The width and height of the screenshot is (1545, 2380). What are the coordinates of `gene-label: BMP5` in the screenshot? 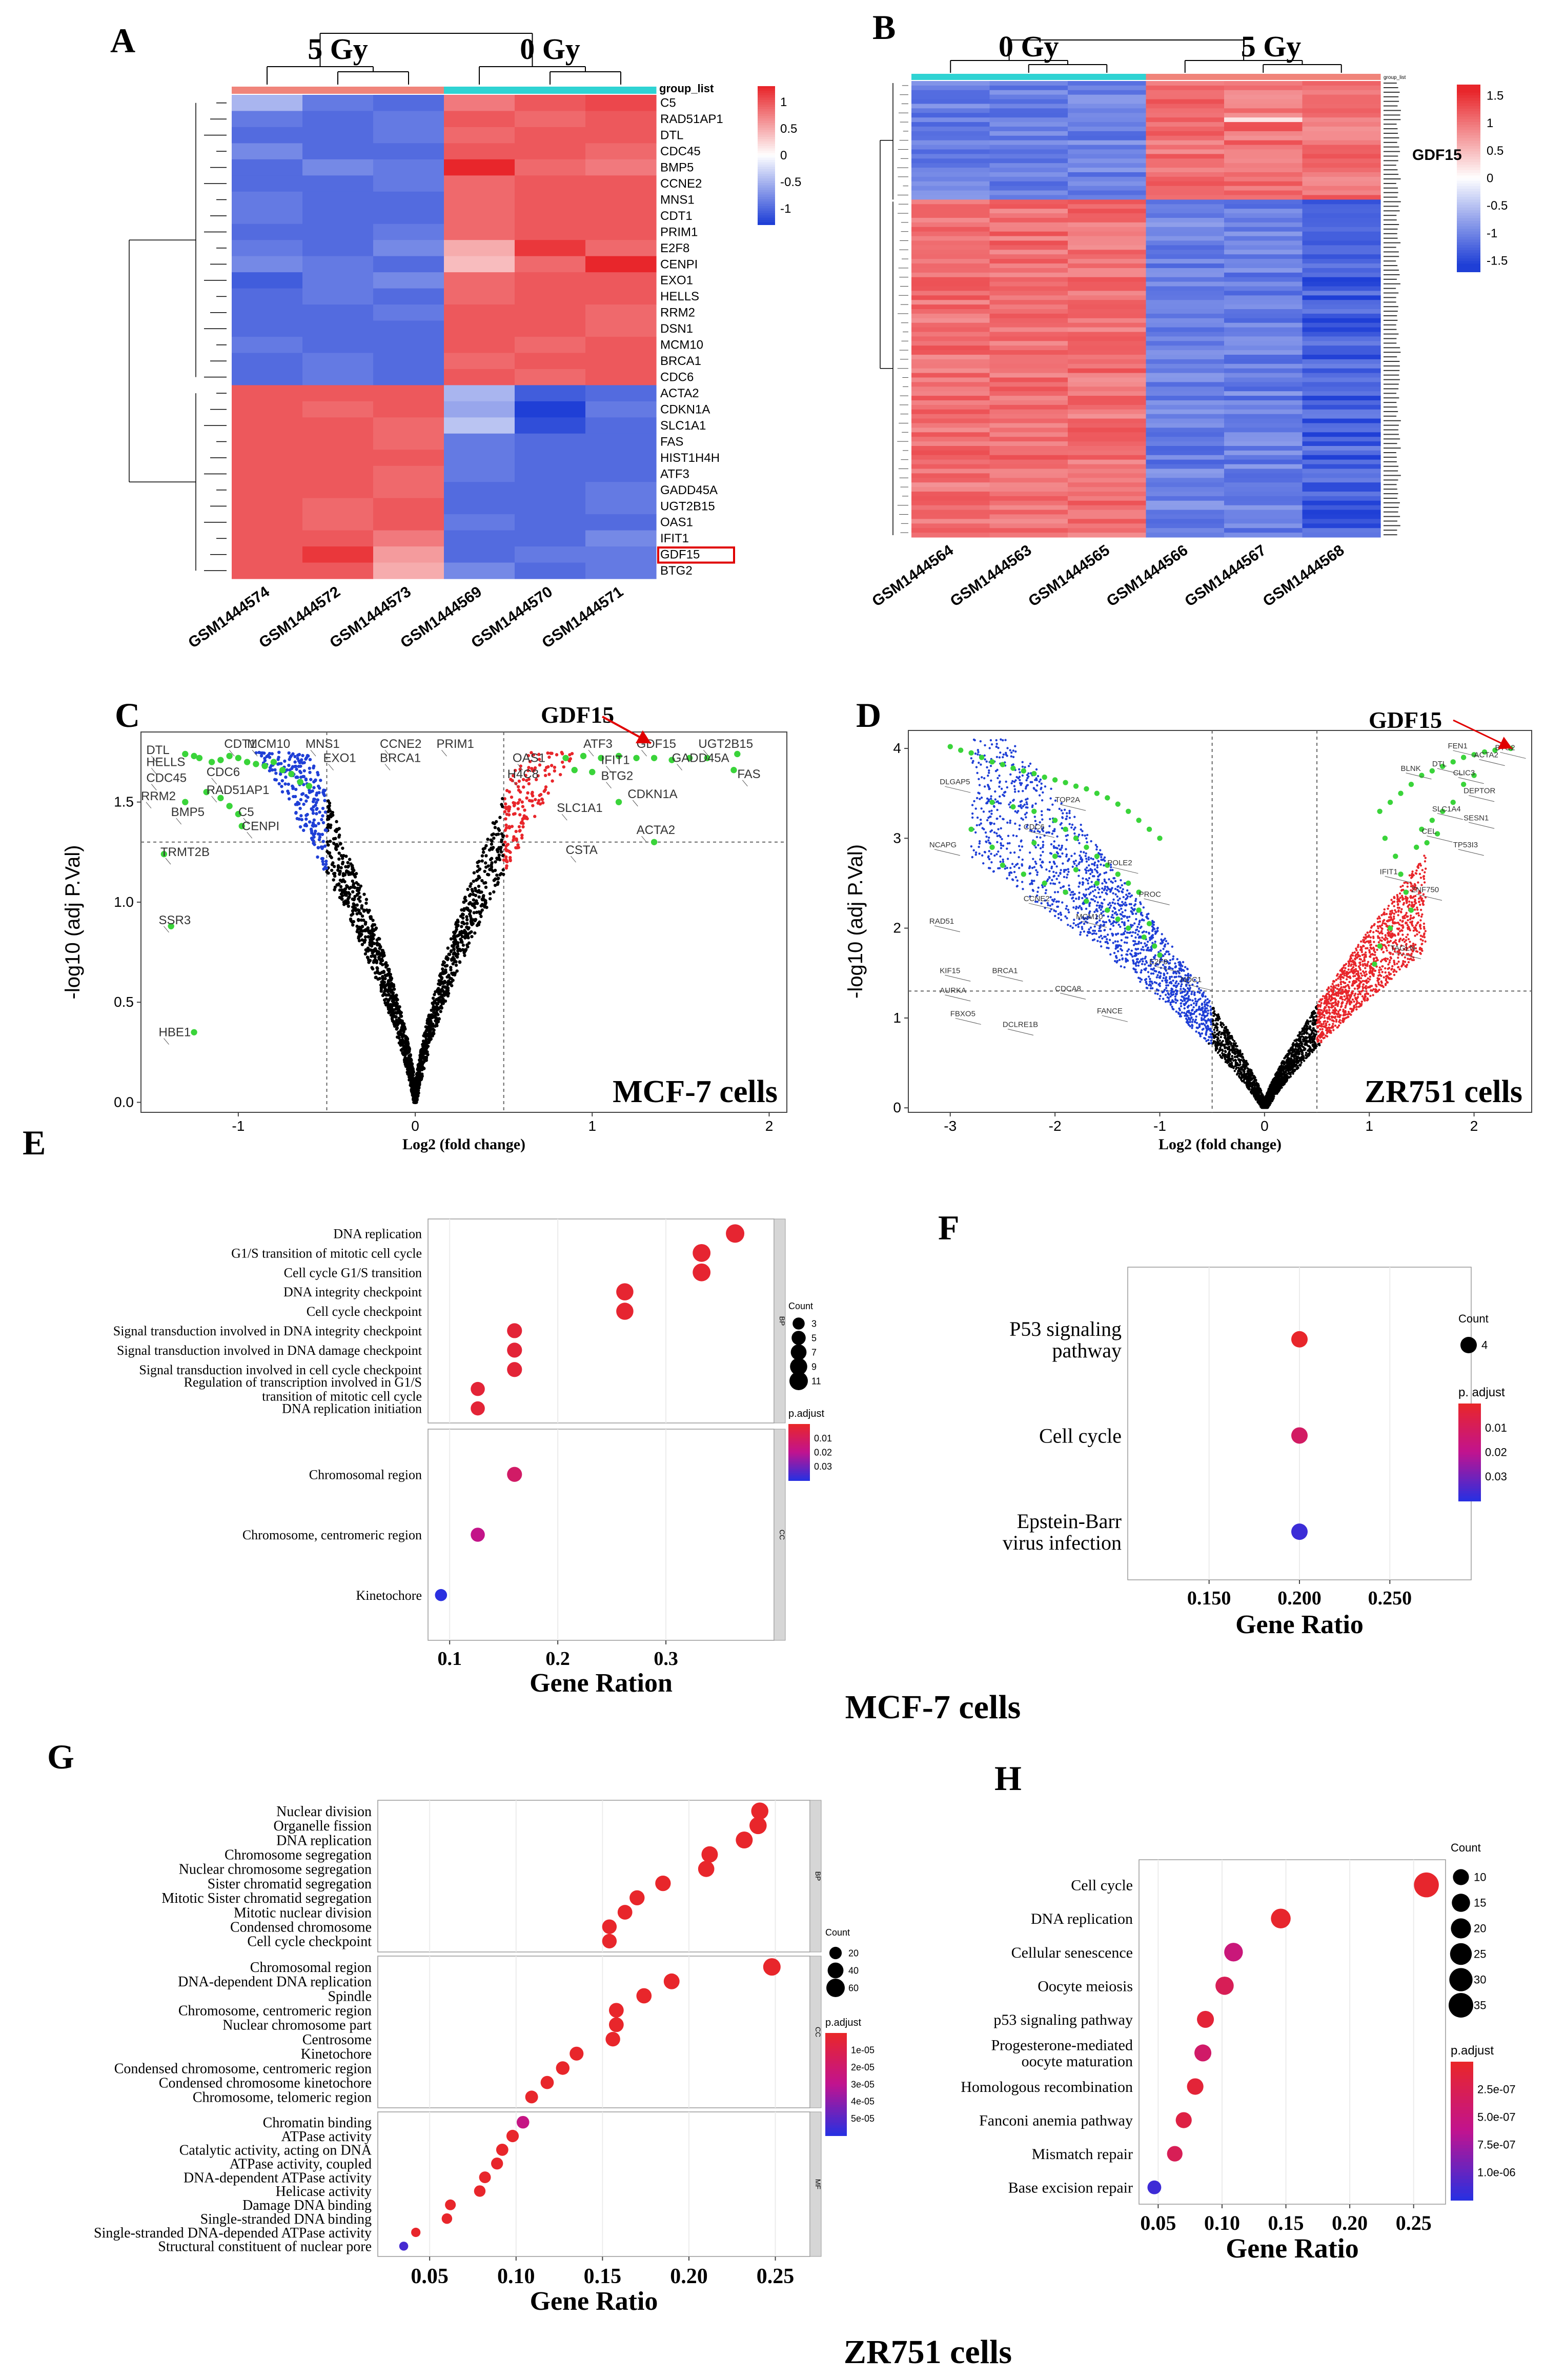 It's located at (188, 812).